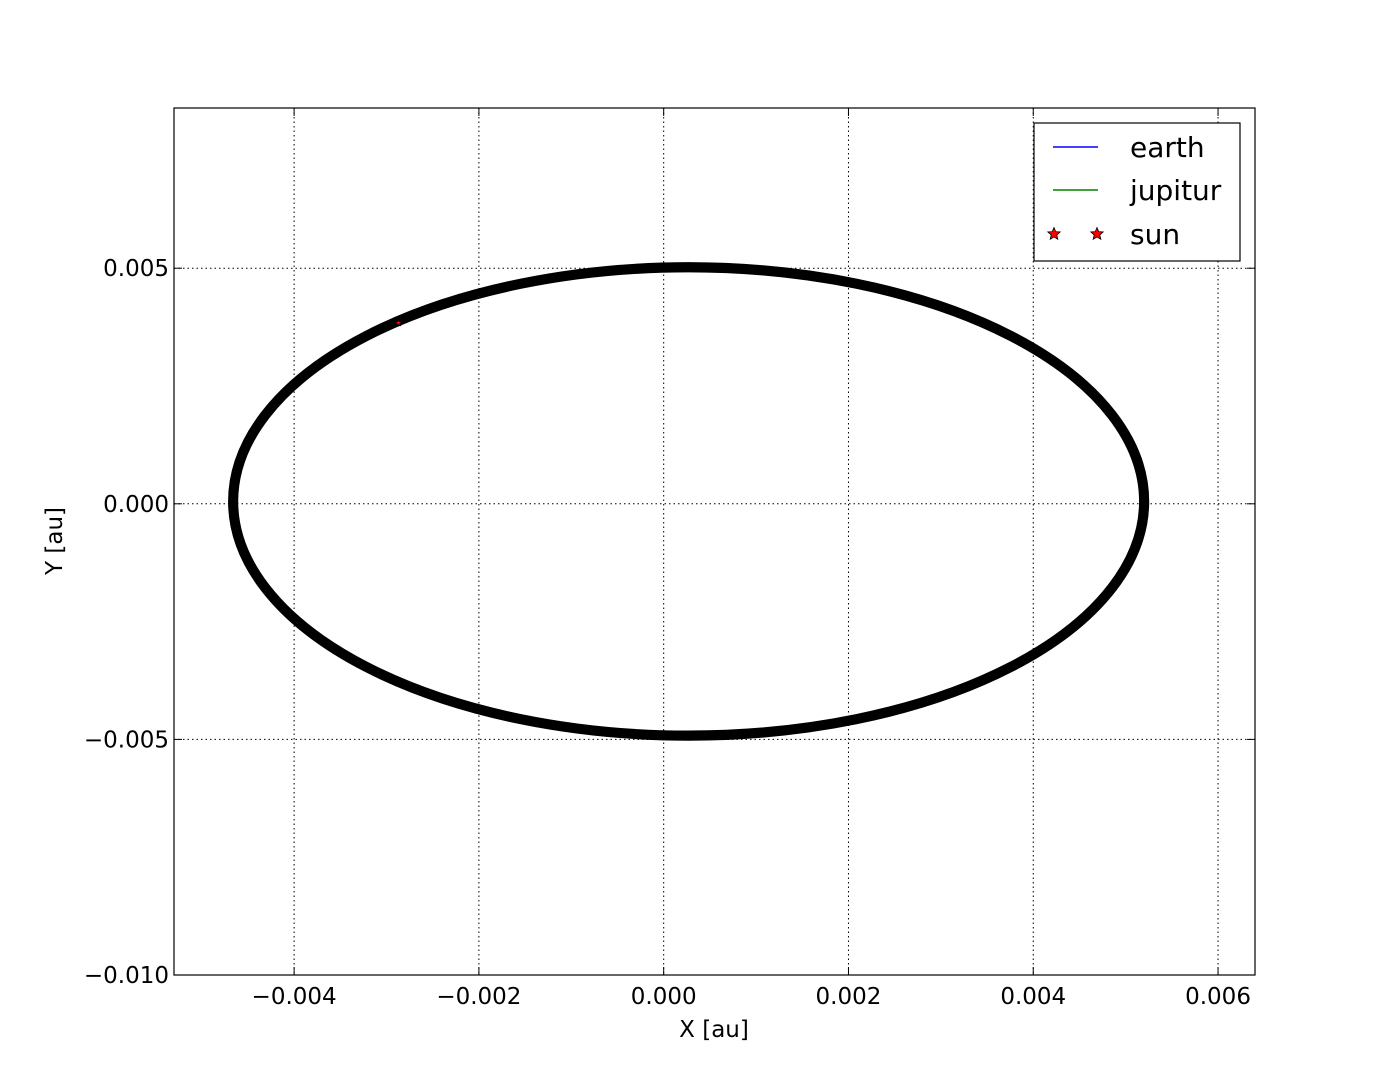  Describe the element at coordinates (1033, 997) in the screenshot. I see `x-tick-label: 0.004` at that location.